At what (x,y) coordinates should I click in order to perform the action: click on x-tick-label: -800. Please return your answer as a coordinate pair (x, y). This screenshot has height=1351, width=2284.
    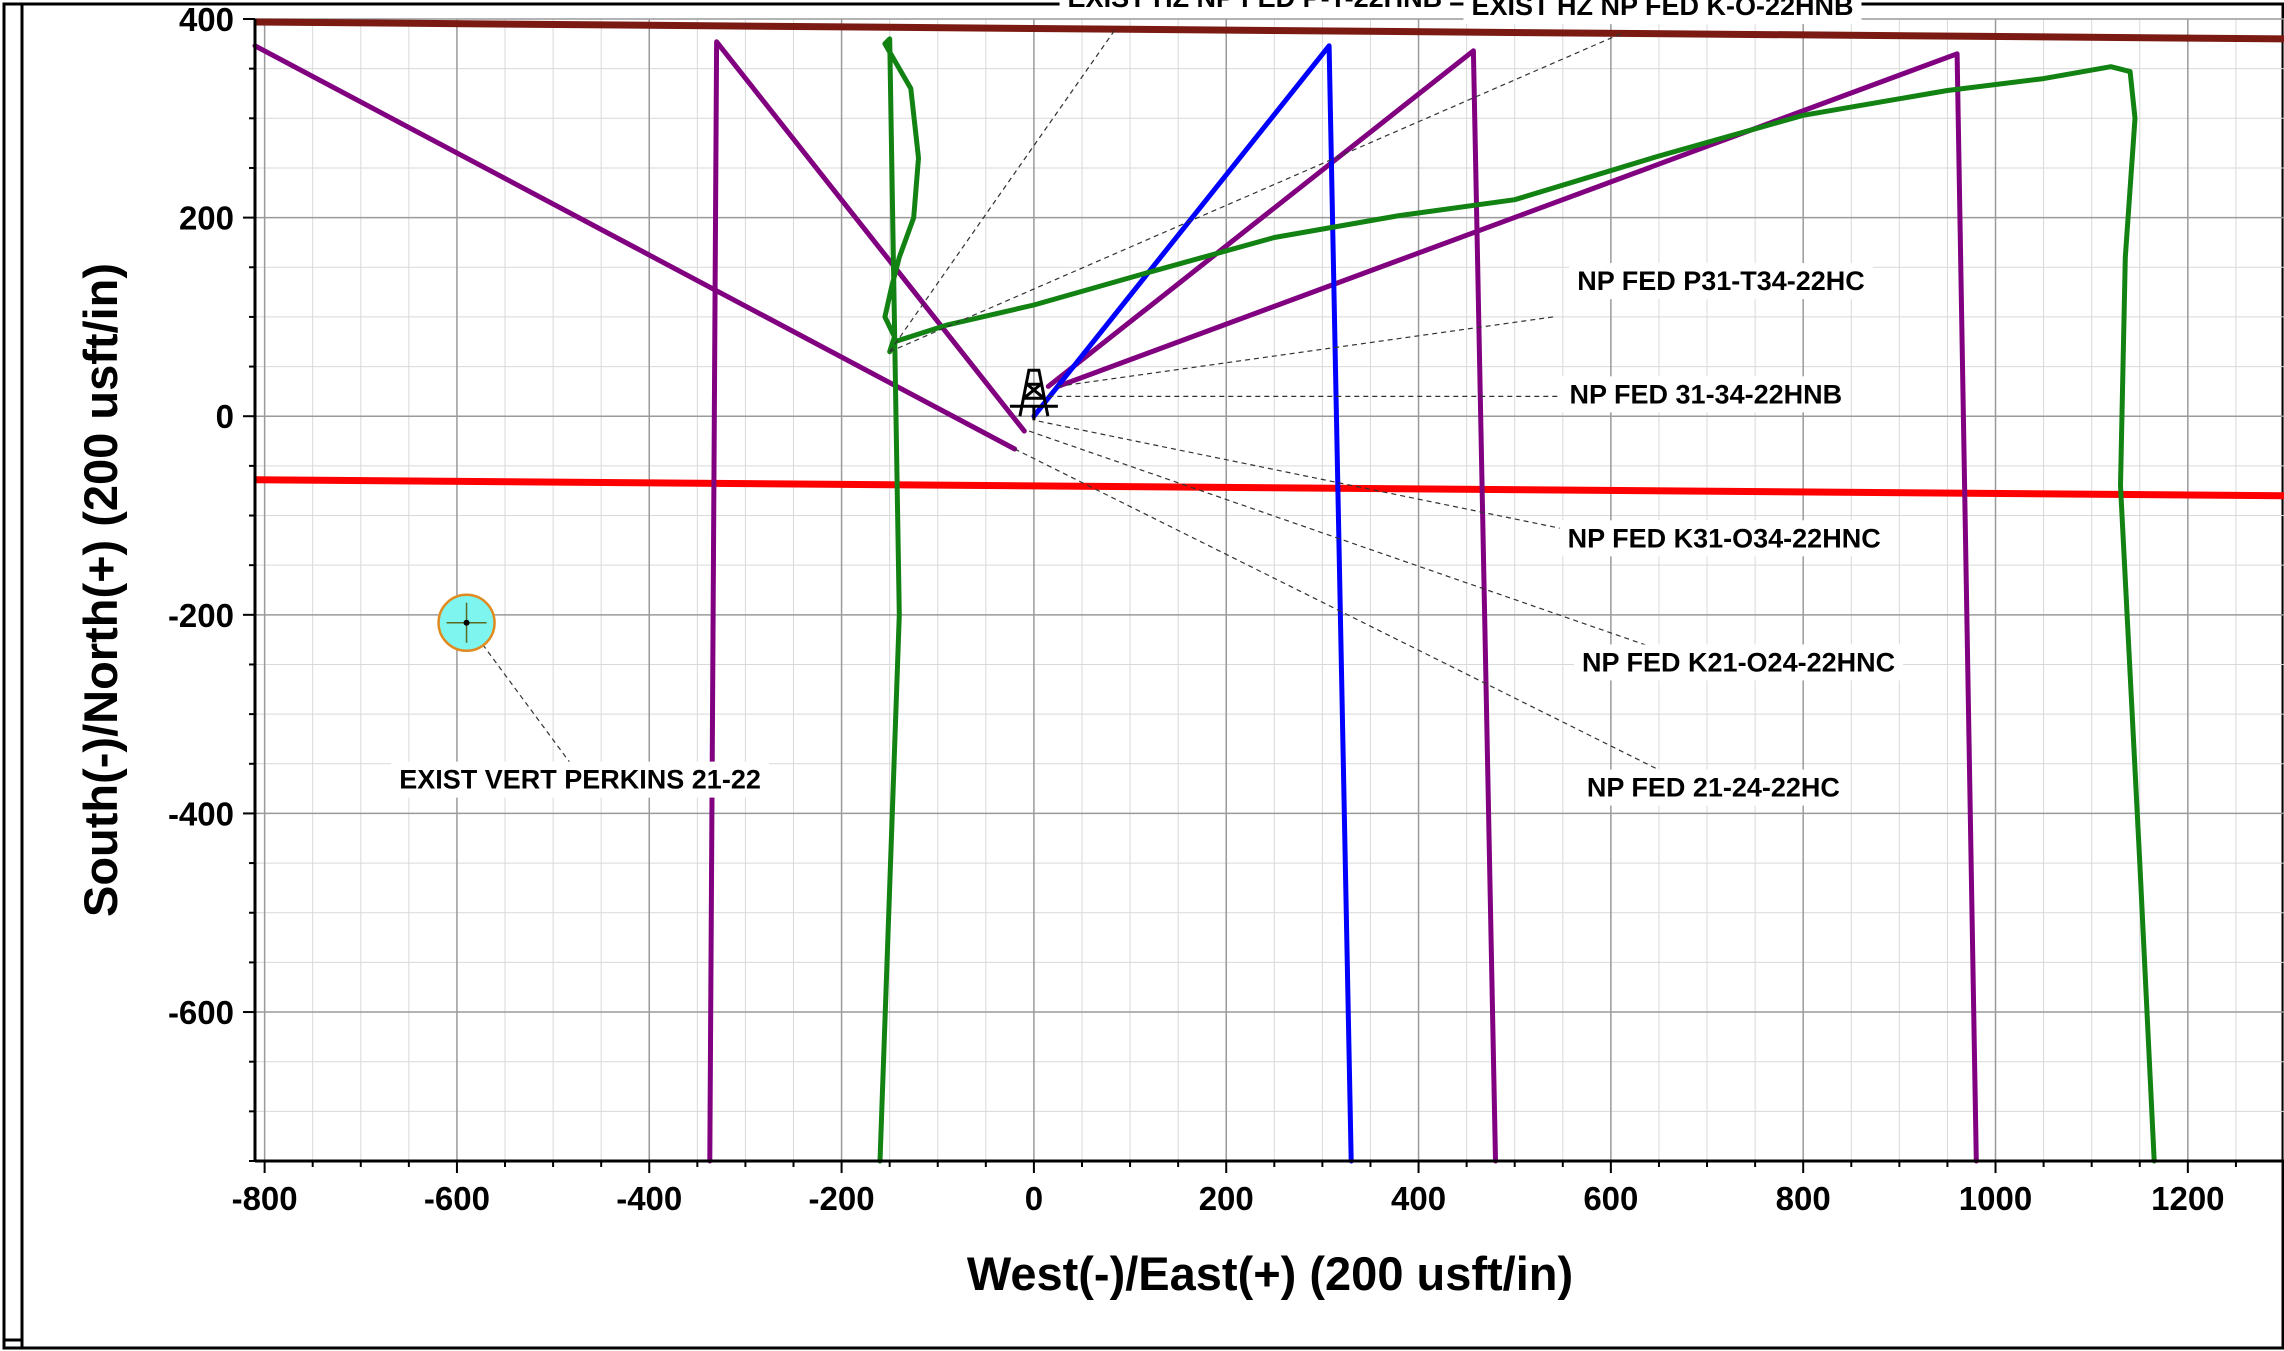
    Looking at the image, I should click on (265, 1198).